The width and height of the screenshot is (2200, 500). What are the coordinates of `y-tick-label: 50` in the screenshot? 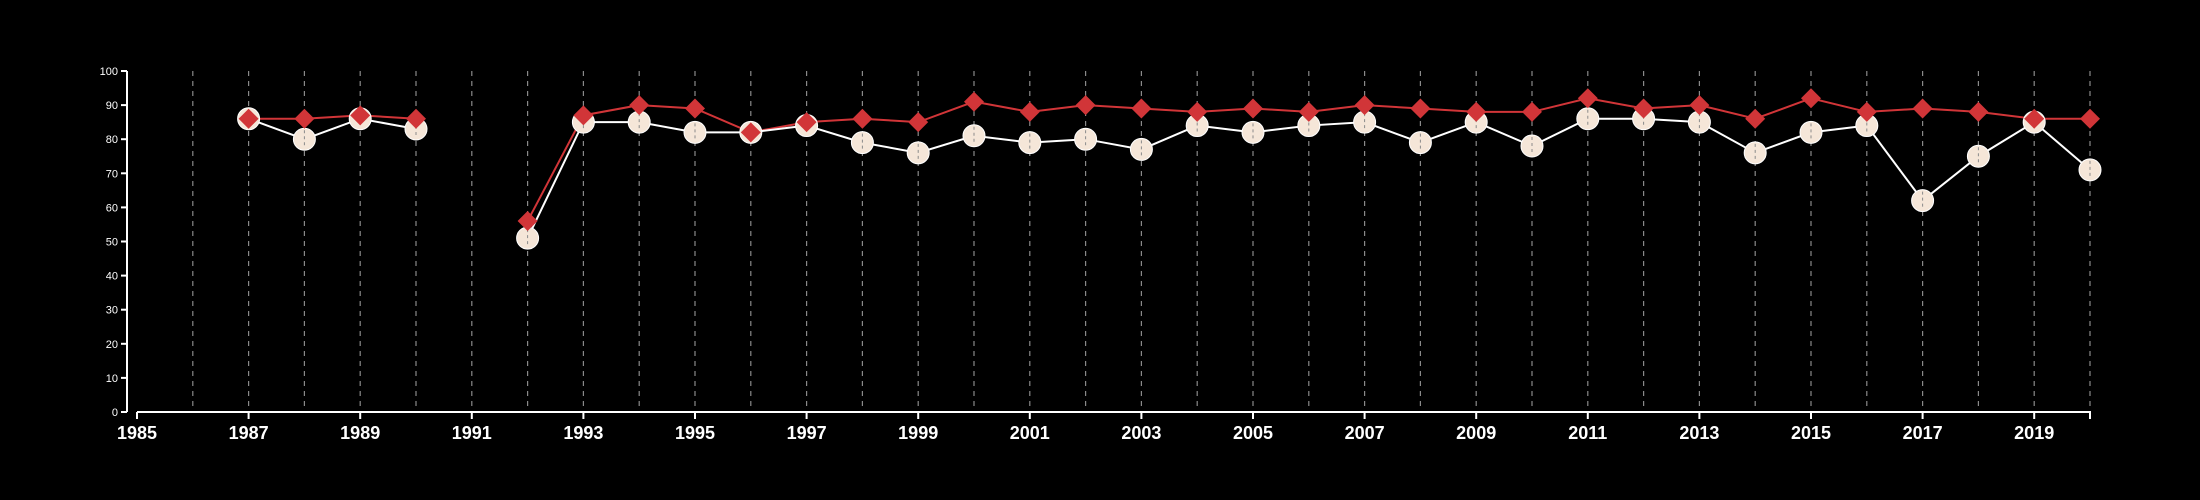 It's located at (112, 243).